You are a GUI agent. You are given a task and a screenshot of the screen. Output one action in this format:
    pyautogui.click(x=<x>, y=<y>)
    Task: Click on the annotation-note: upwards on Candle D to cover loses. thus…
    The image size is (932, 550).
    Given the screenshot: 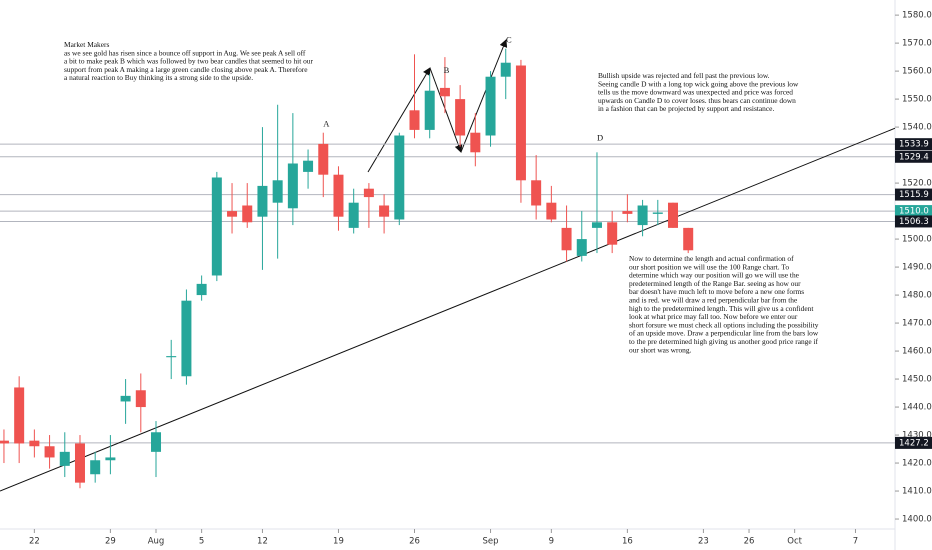 What is the action you would take?
    pyautogui.click(x=697, y=100)
    